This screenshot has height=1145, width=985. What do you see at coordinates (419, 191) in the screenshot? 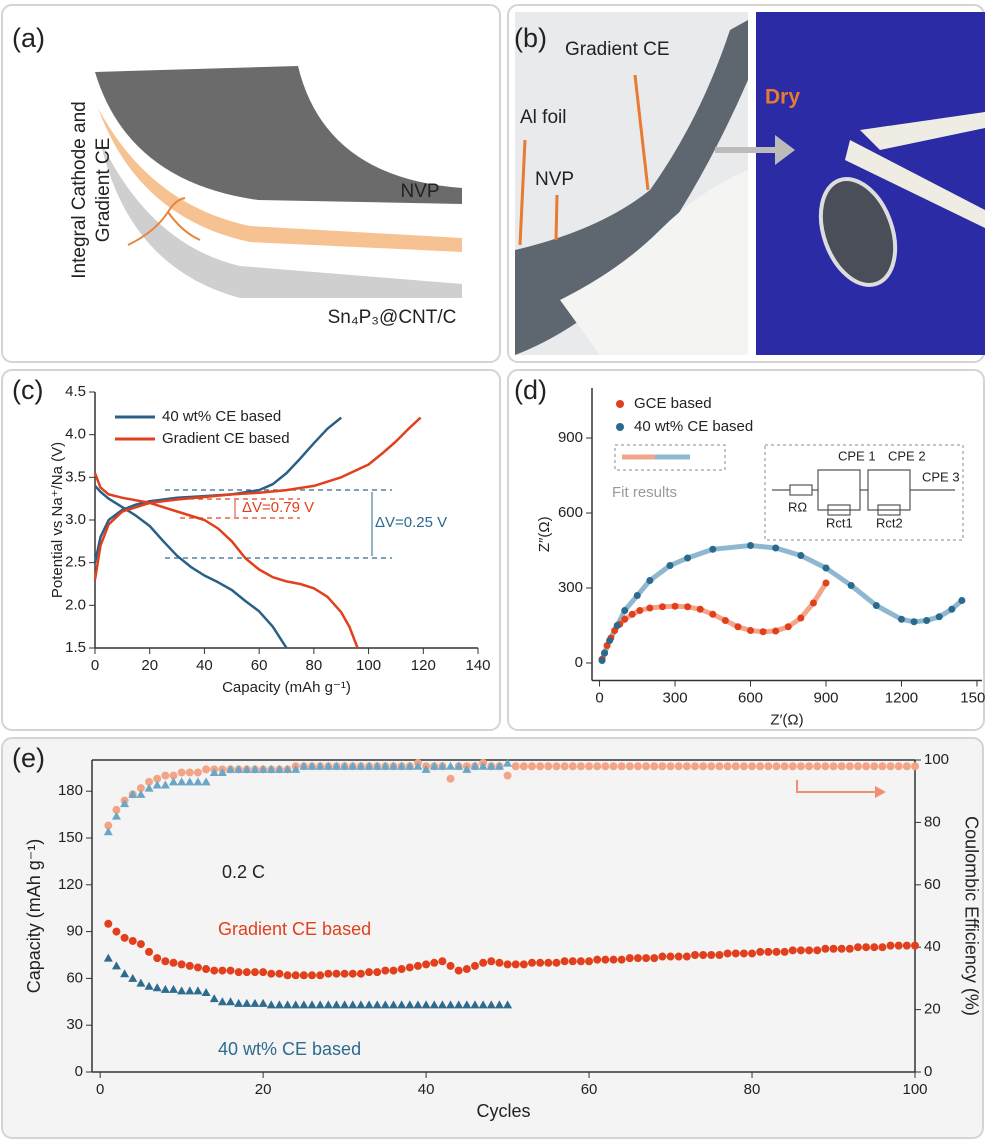
I see `layer-label: NVP` at bounding box center [419, 191].